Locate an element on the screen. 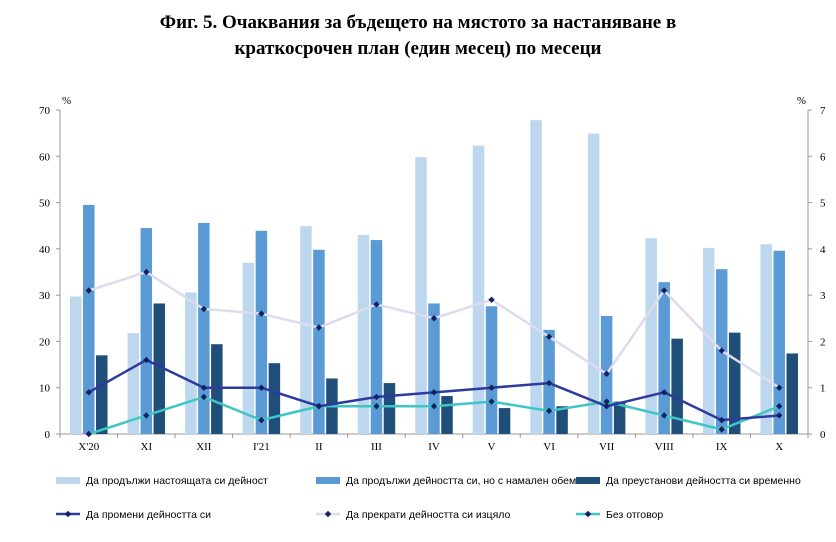  x-category-label: VI is located at coordinates (549, 447).